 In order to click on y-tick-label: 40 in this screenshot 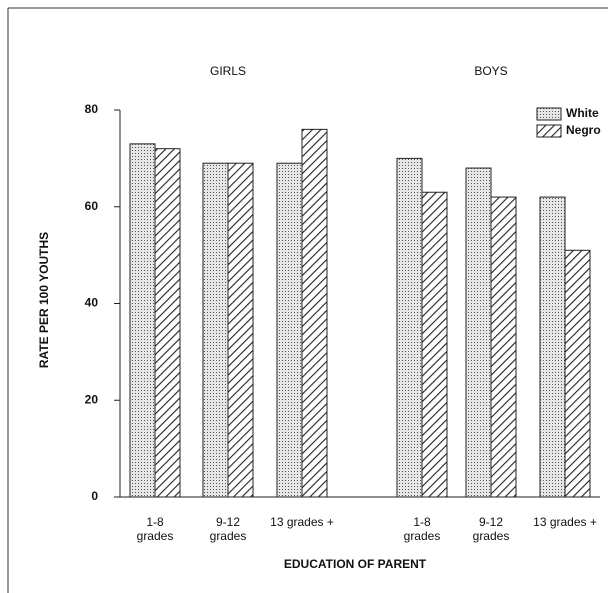, I will do `click(92, 303)`.